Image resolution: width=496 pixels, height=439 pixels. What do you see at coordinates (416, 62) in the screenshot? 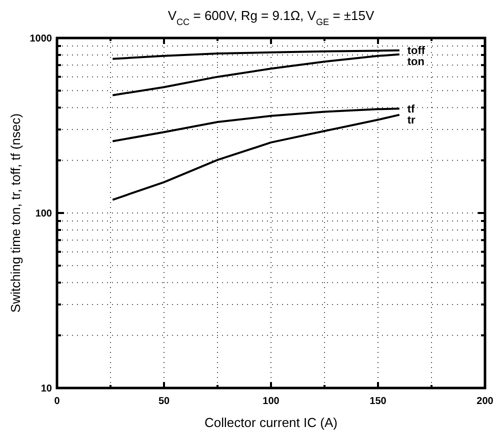
I see `series-label: ton` at bounding box center [416, 62].